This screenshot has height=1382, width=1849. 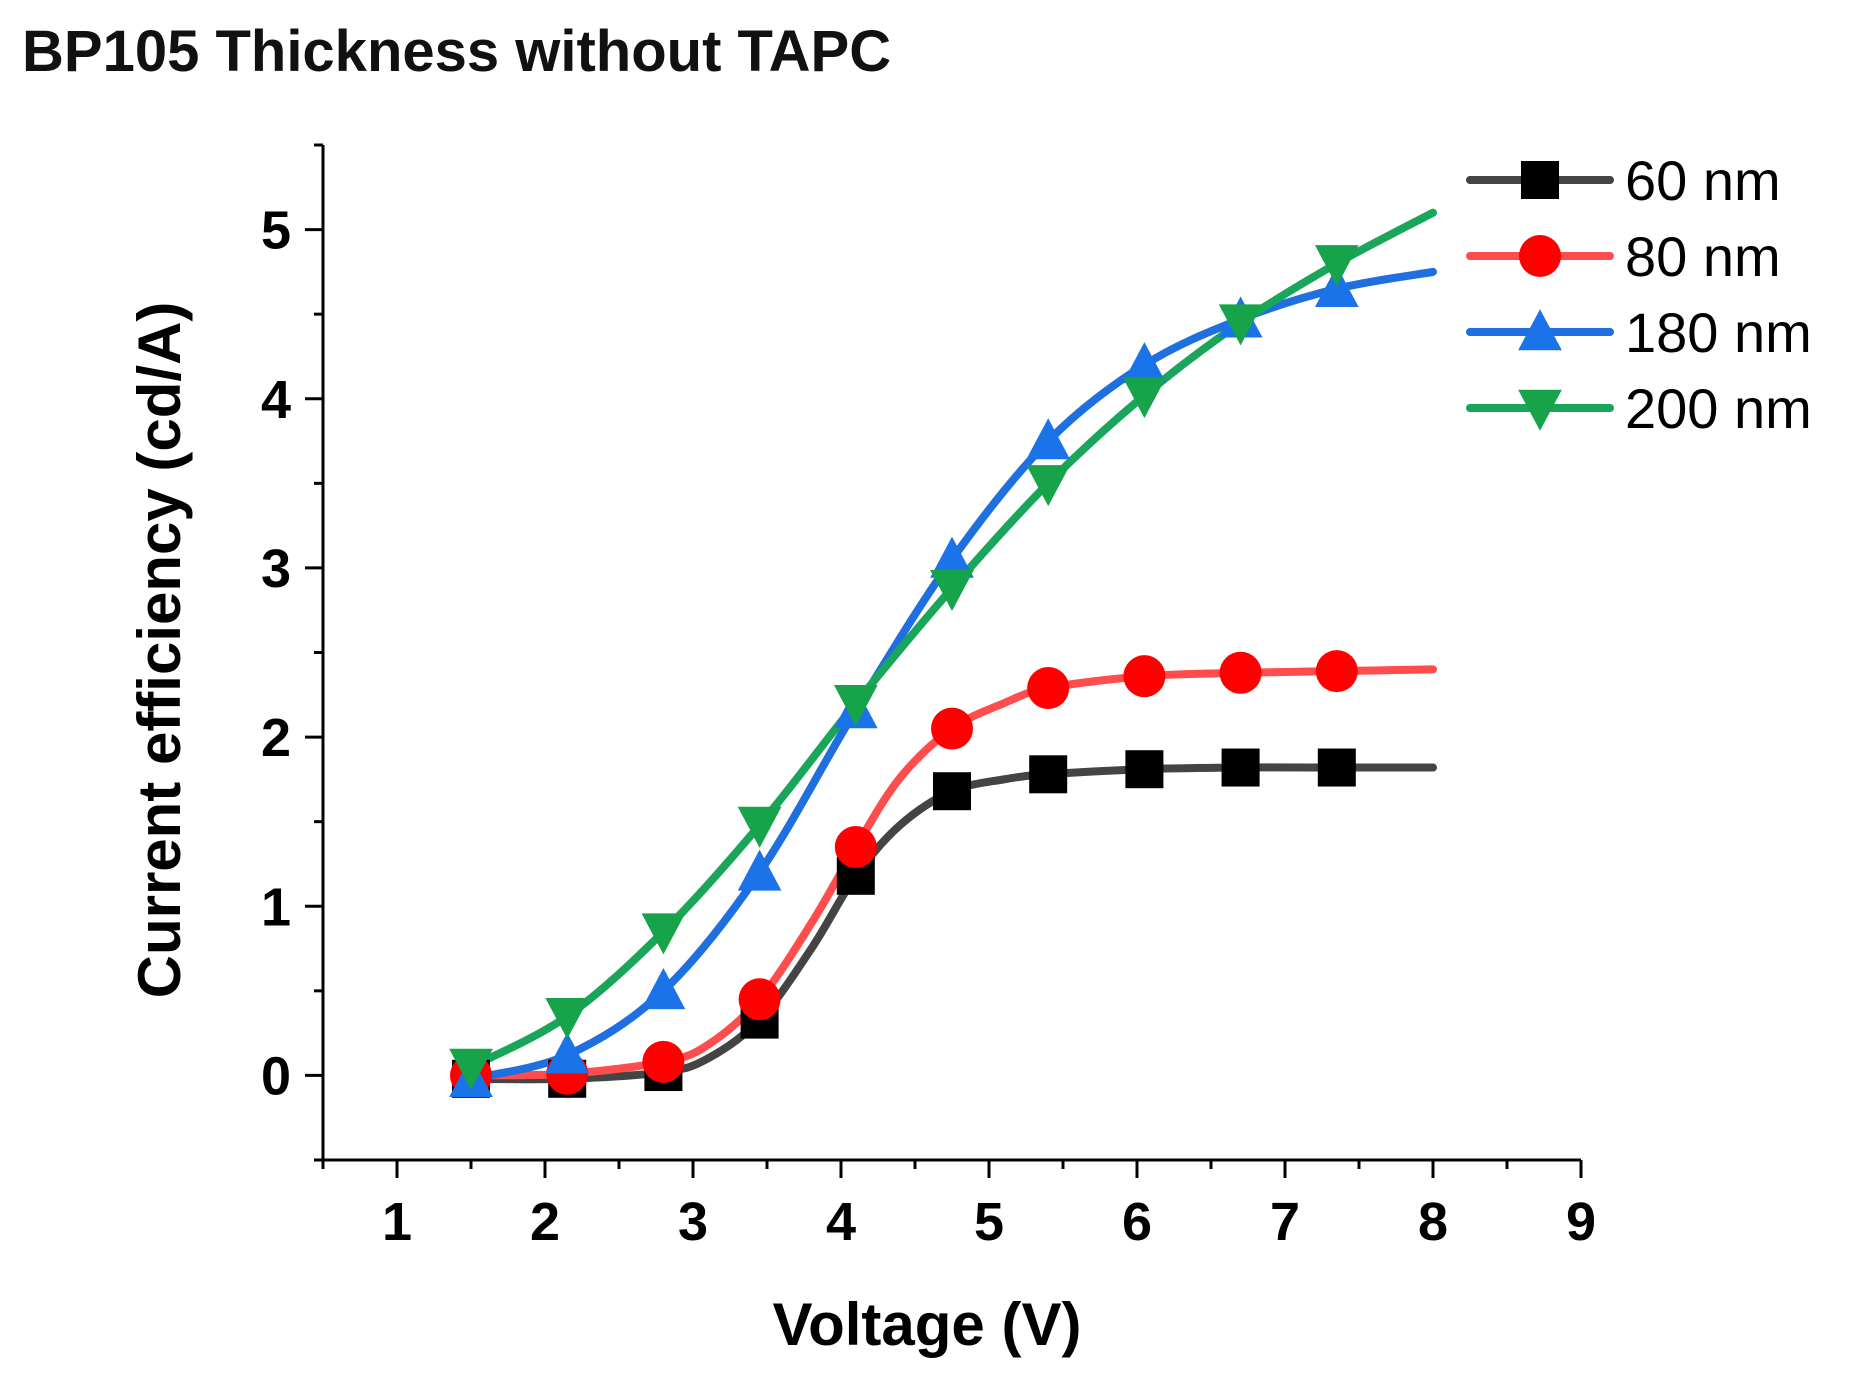 What do you see at coordinates (1703, 256) in the screenshot?
I see `legend-label-80-nm: 80 nm` at bounding box center [1703, 256].